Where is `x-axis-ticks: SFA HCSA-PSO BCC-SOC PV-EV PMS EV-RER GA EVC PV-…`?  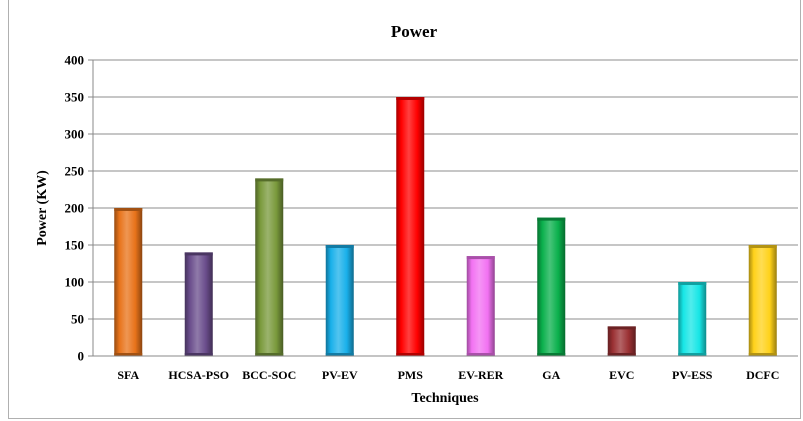 x-axis-ticks: SFA HCSA-PSO BCC-SOC PV-EV PMS EV-RER GA EVC PV-… is located at coordinates (448, 375).